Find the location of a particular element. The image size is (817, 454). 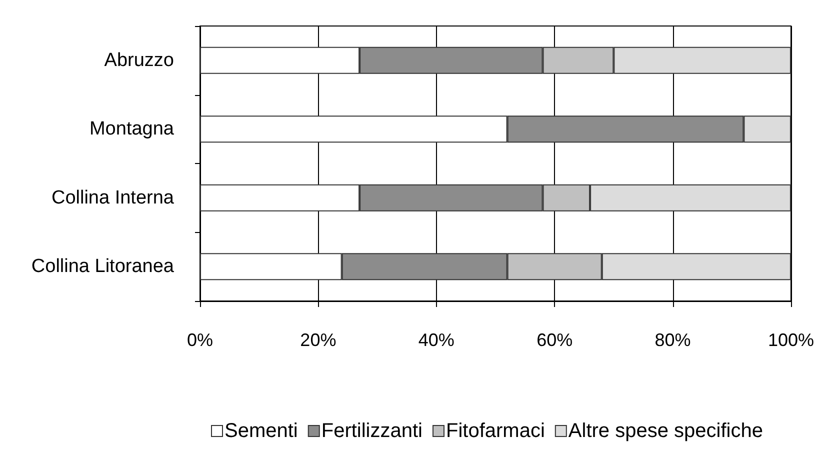

legend-label: Altre spese specifiche is located at coordinates (665, 431).